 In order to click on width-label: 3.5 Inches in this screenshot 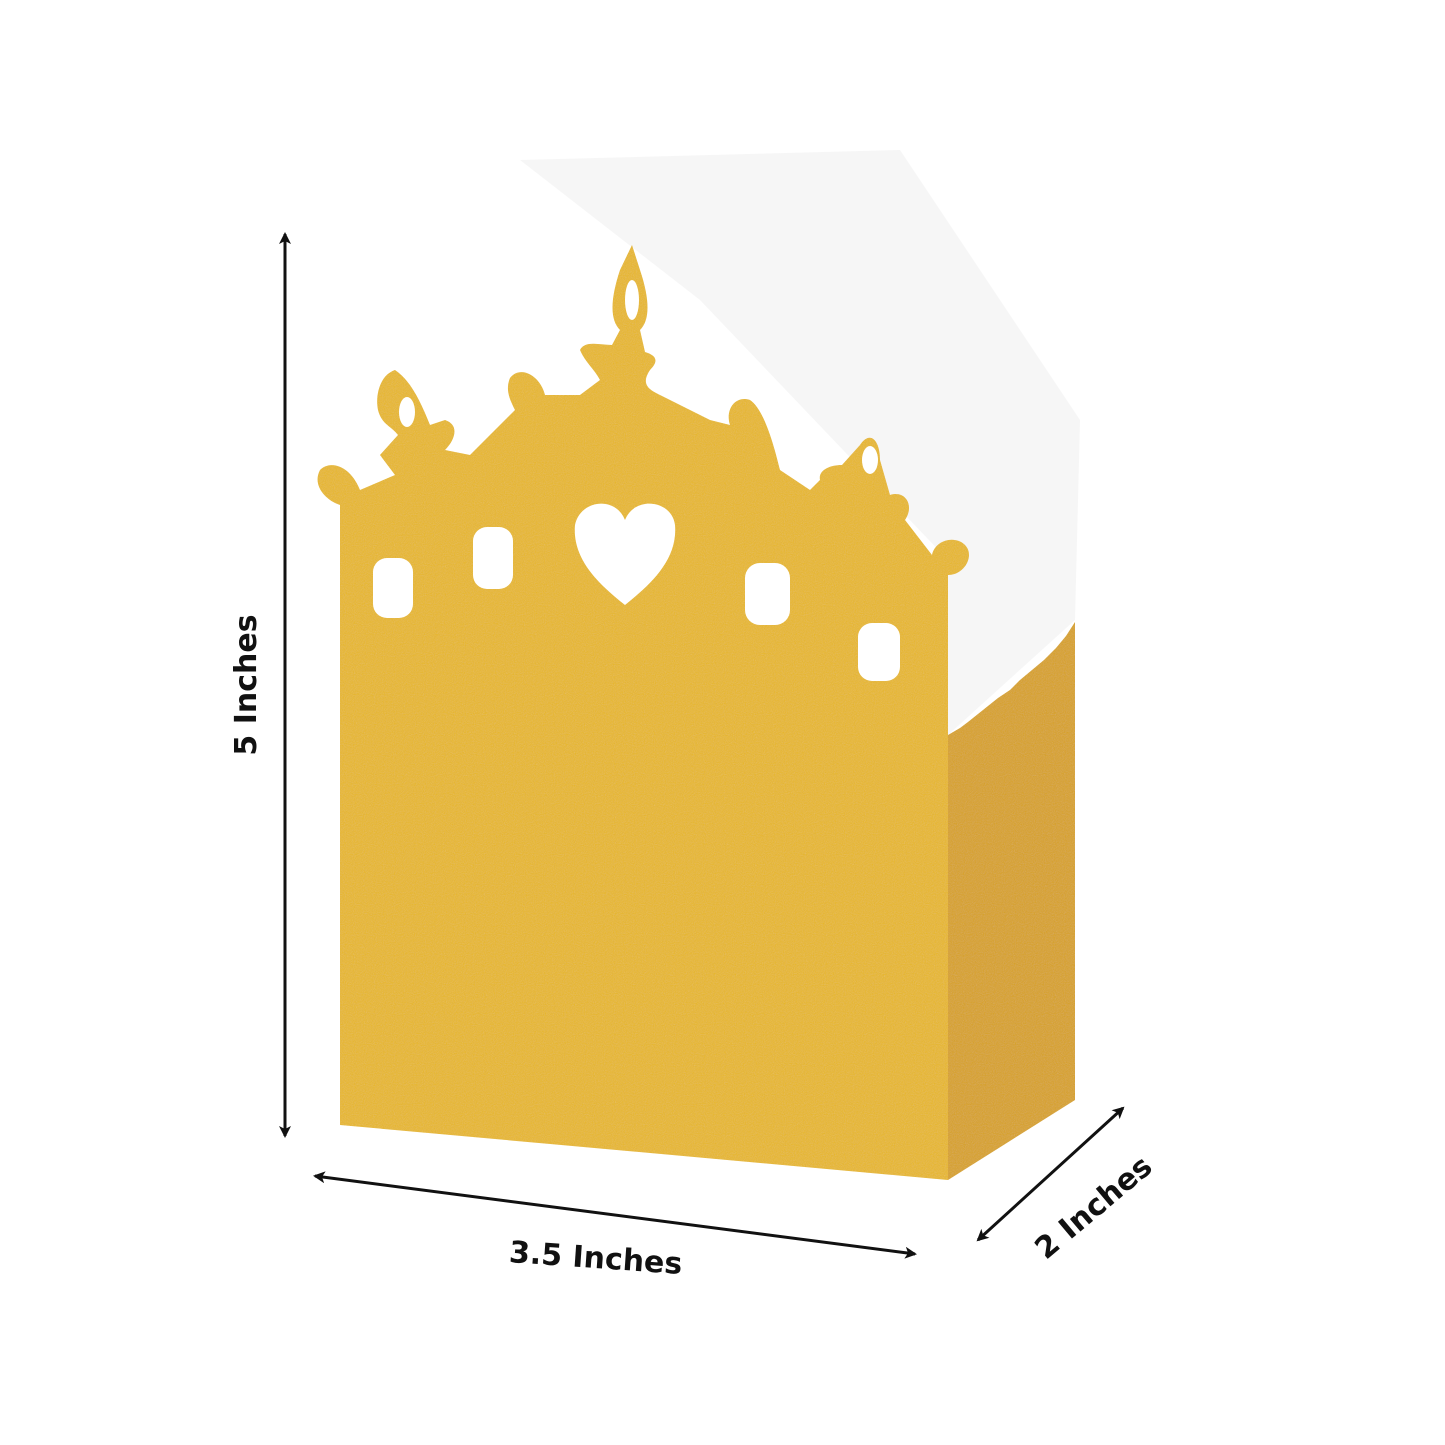, I will do `click(595, 1258)`.